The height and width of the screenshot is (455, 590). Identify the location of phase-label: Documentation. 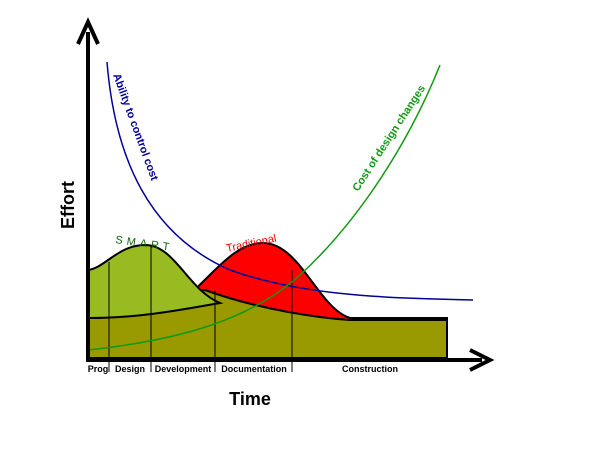
(254, 369).